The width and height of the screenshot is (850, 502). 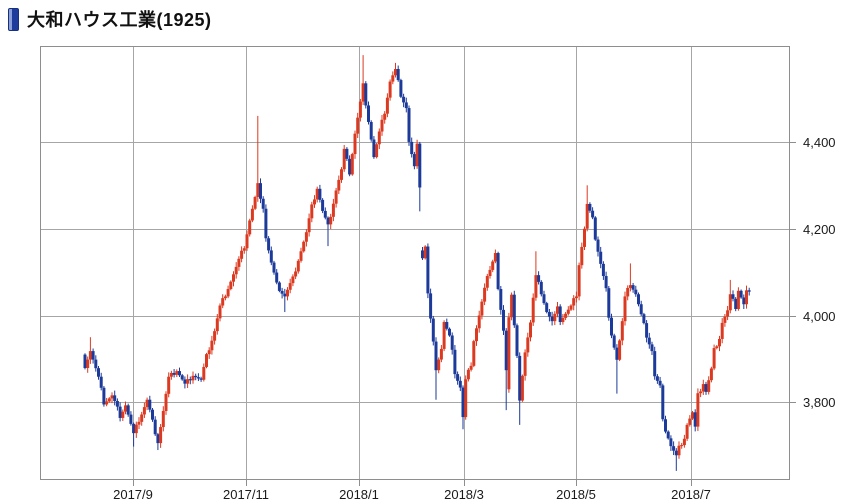 I want to click on x-tick-label: 2017/9, so click(x=133, y=494).